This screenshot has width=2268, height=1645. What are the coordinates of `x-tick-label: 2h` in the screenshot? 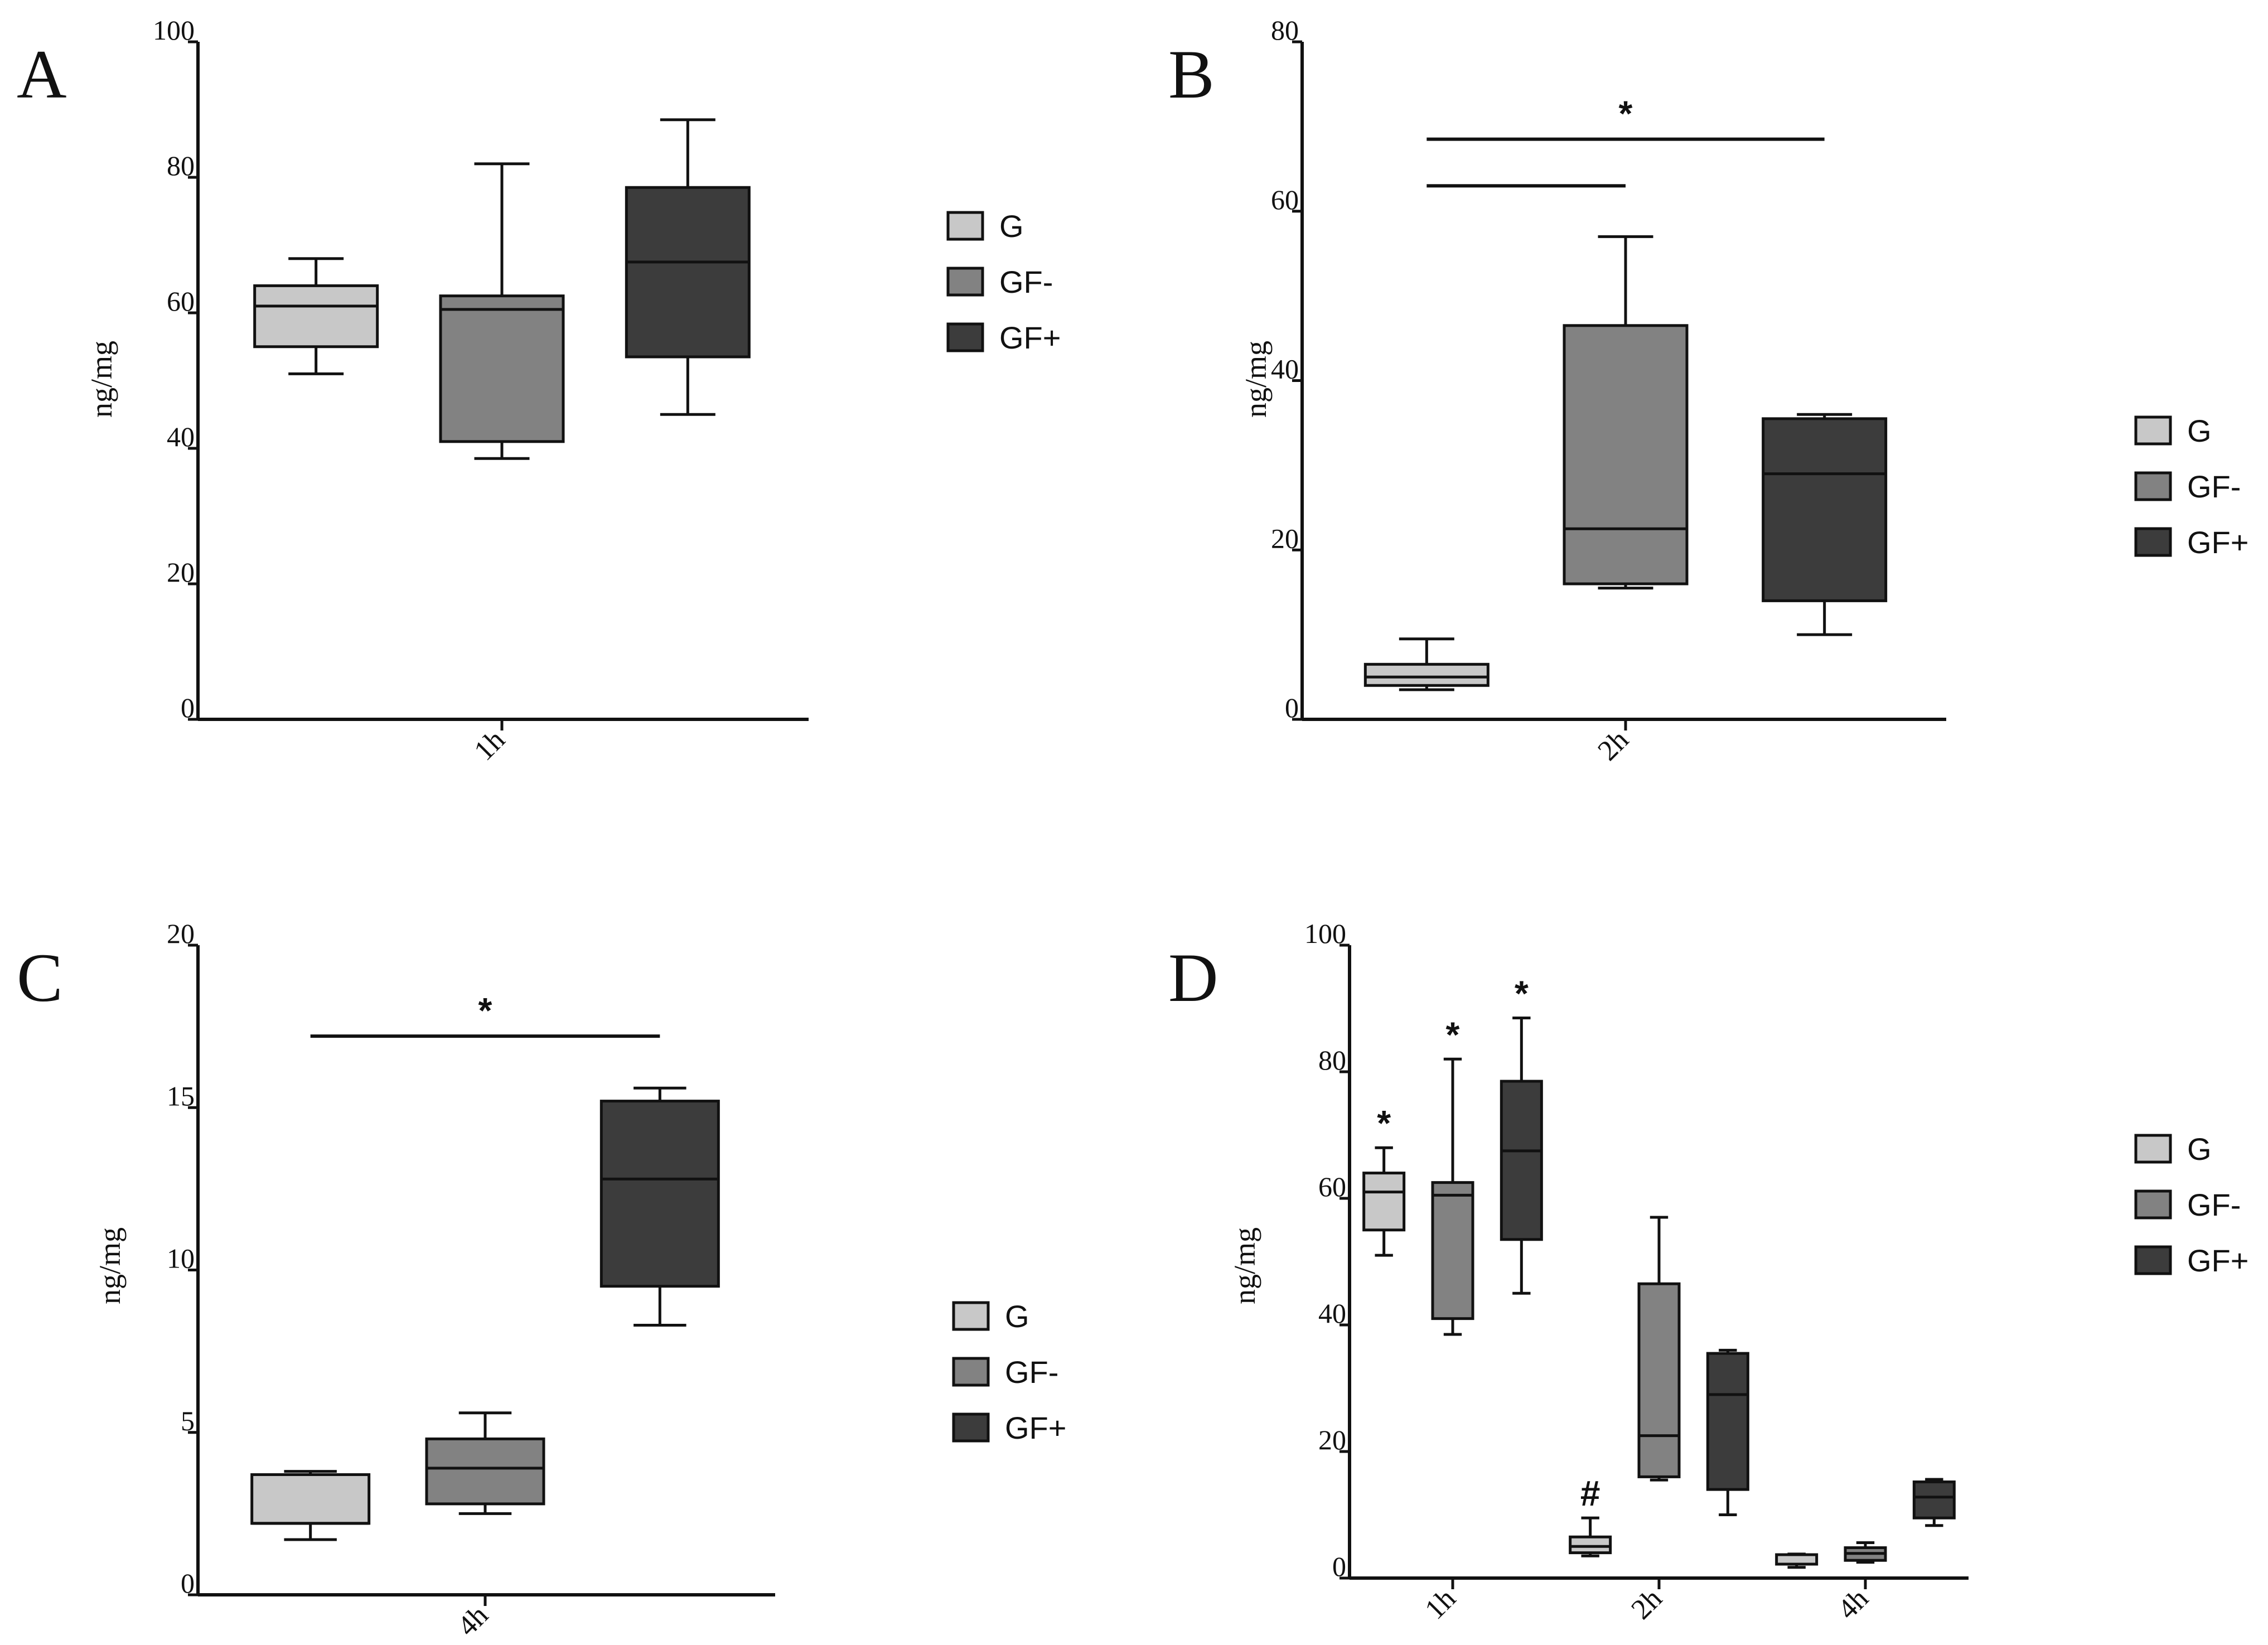 It's located at (1613, 745).